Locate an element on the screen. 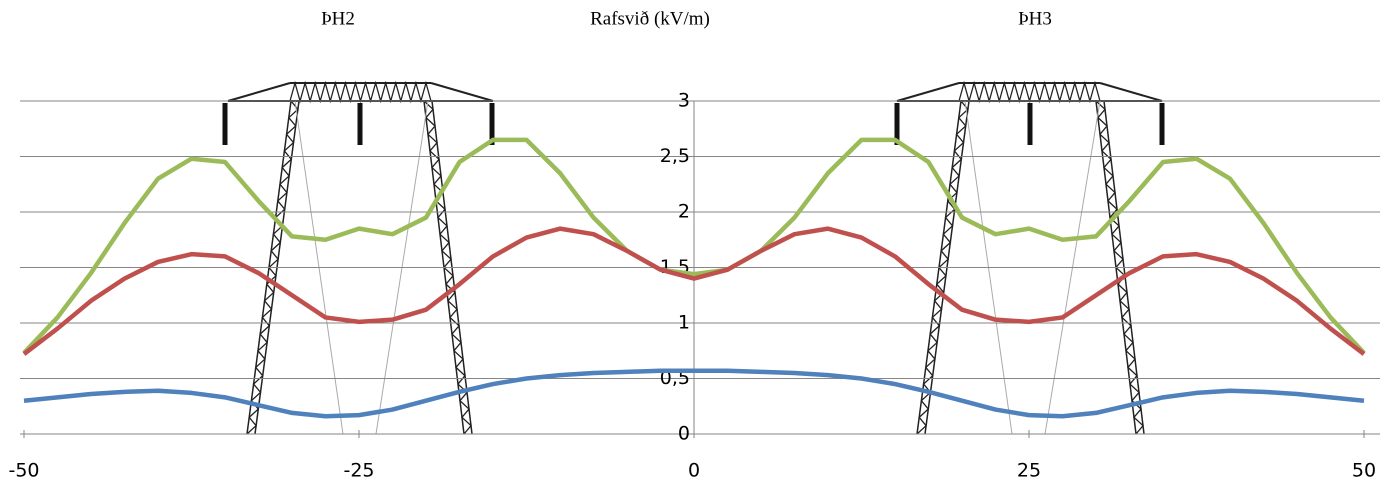  x-tick-label: -50 is located at coordinates (23, 471).